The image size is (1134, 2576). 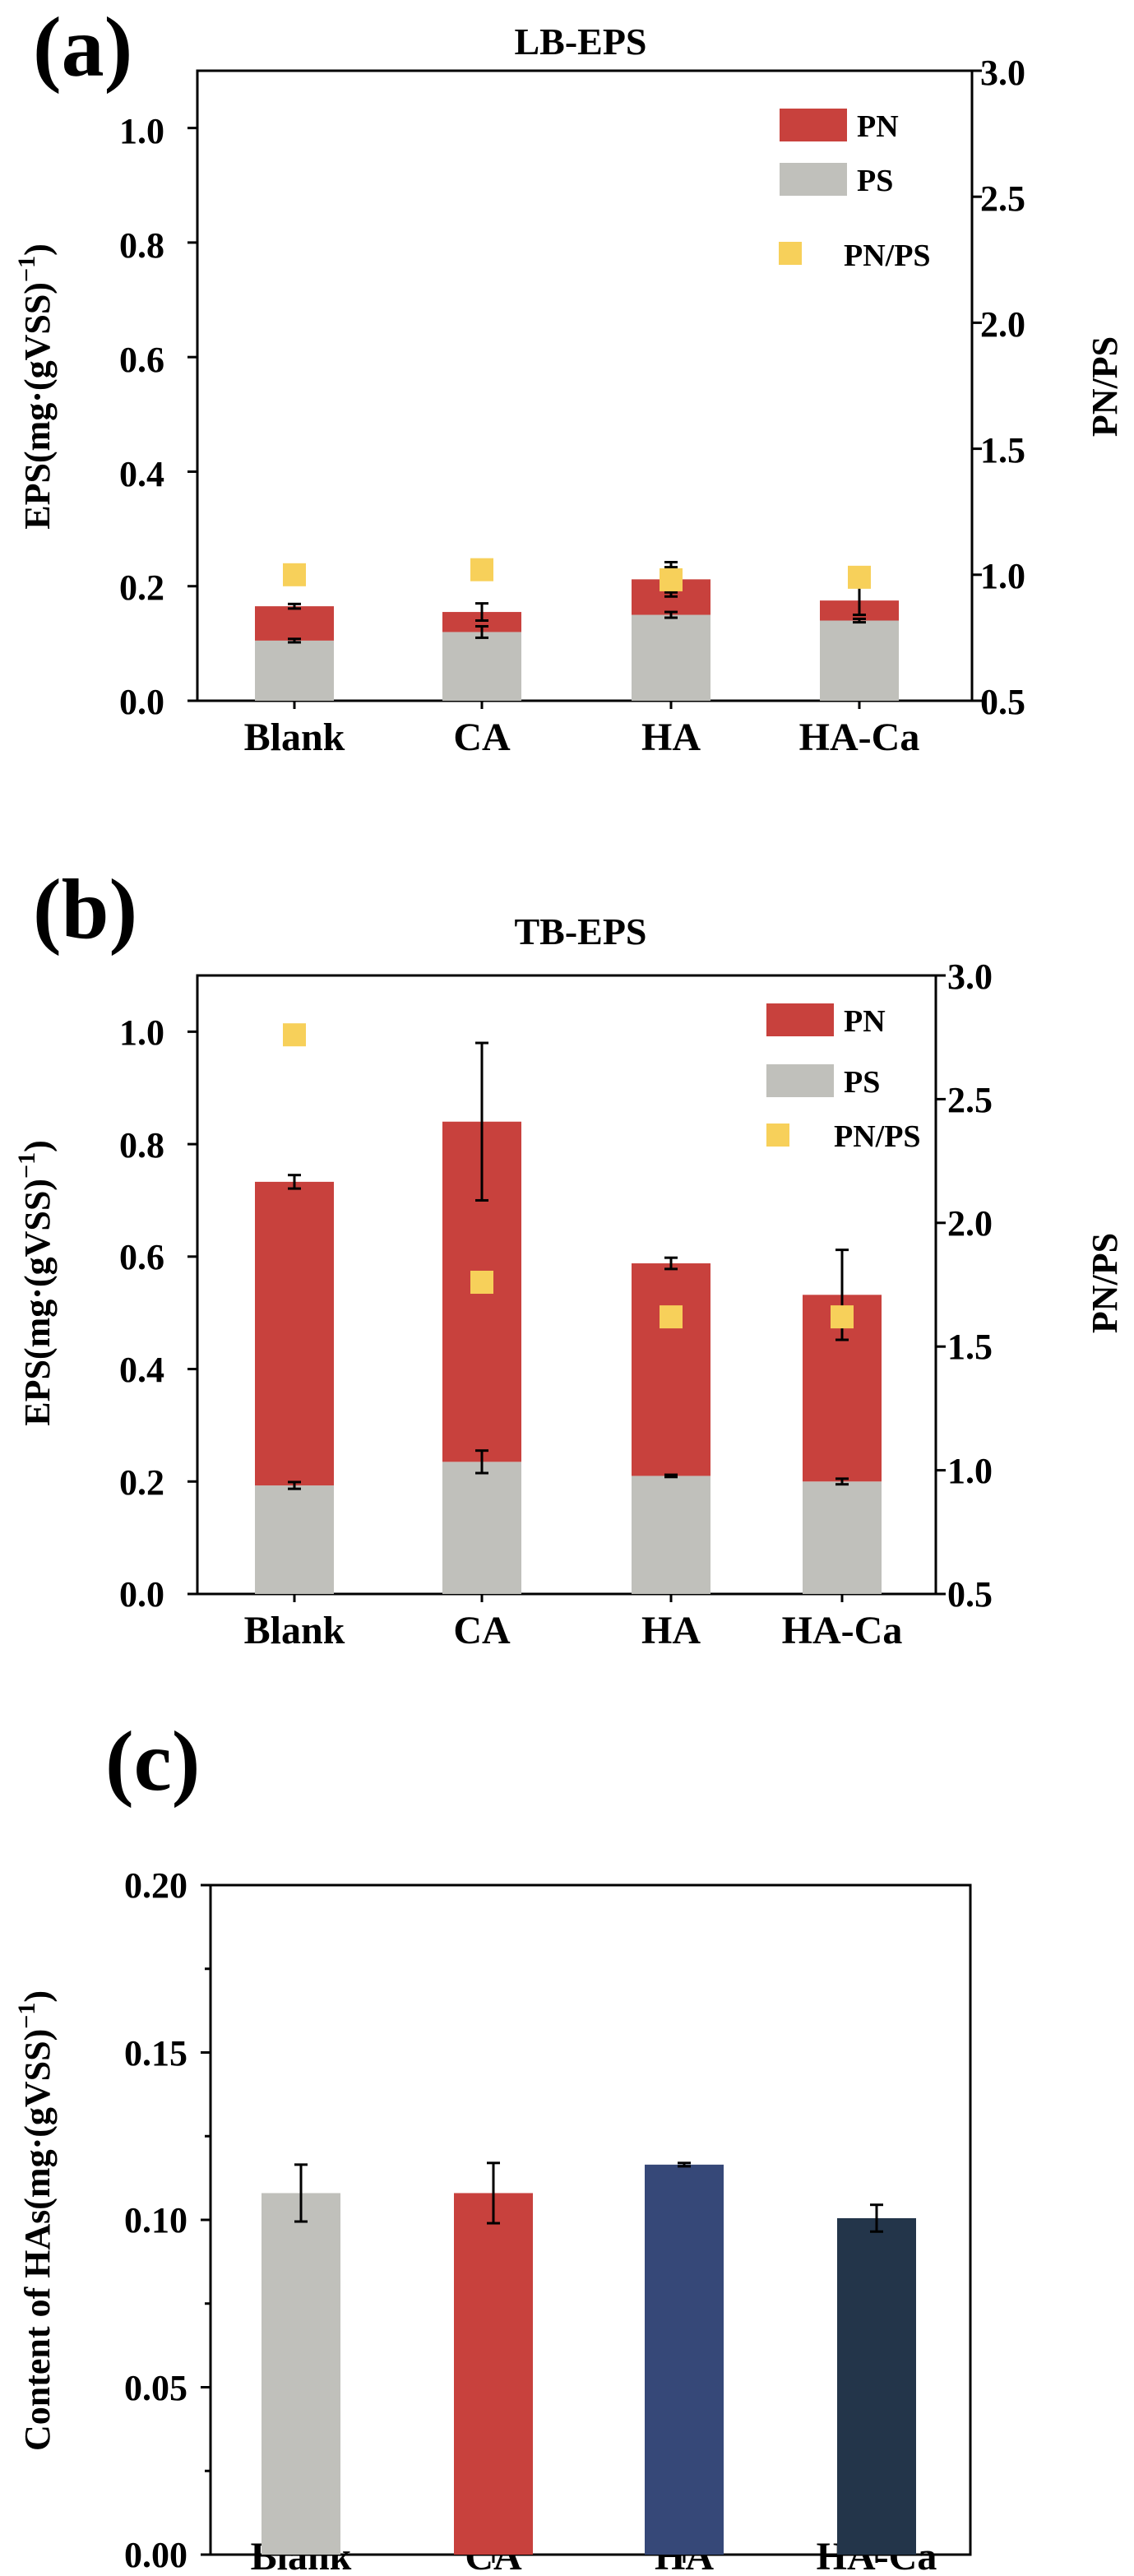 I want to click on ratio-point-ca, so click(x=482, y=570).